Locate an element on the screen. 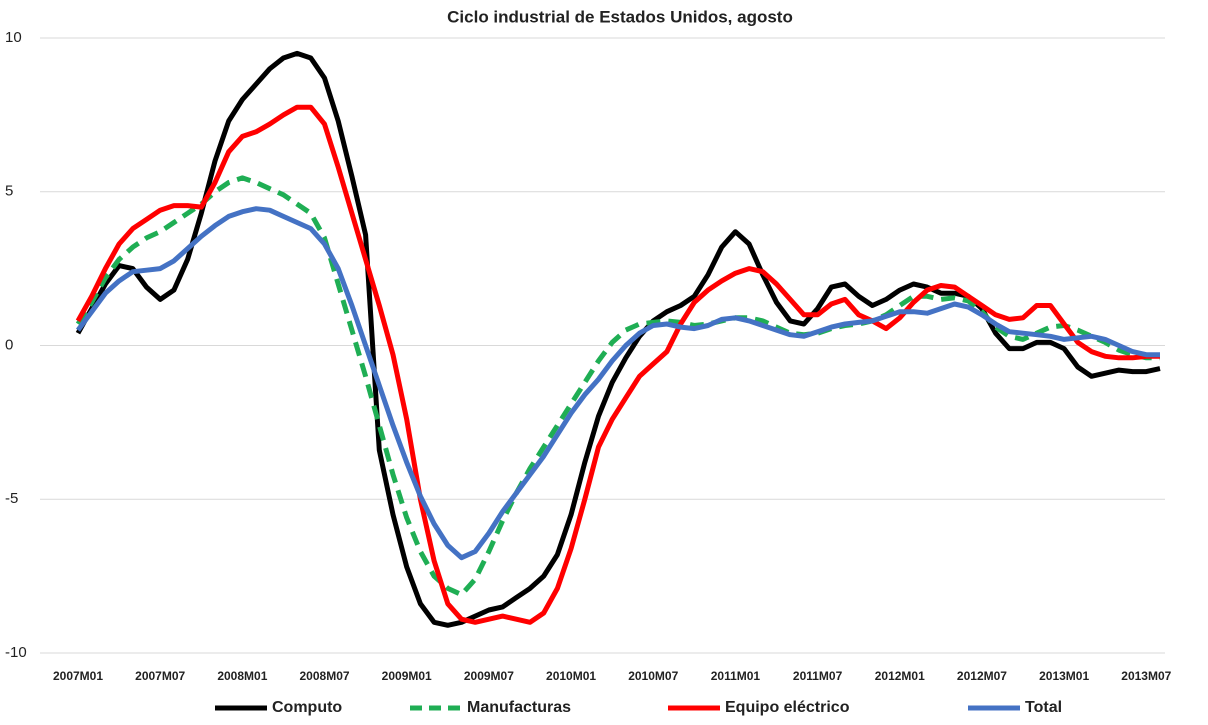  x-tick-label: 2010M01 is located at coordinates (571, 676).